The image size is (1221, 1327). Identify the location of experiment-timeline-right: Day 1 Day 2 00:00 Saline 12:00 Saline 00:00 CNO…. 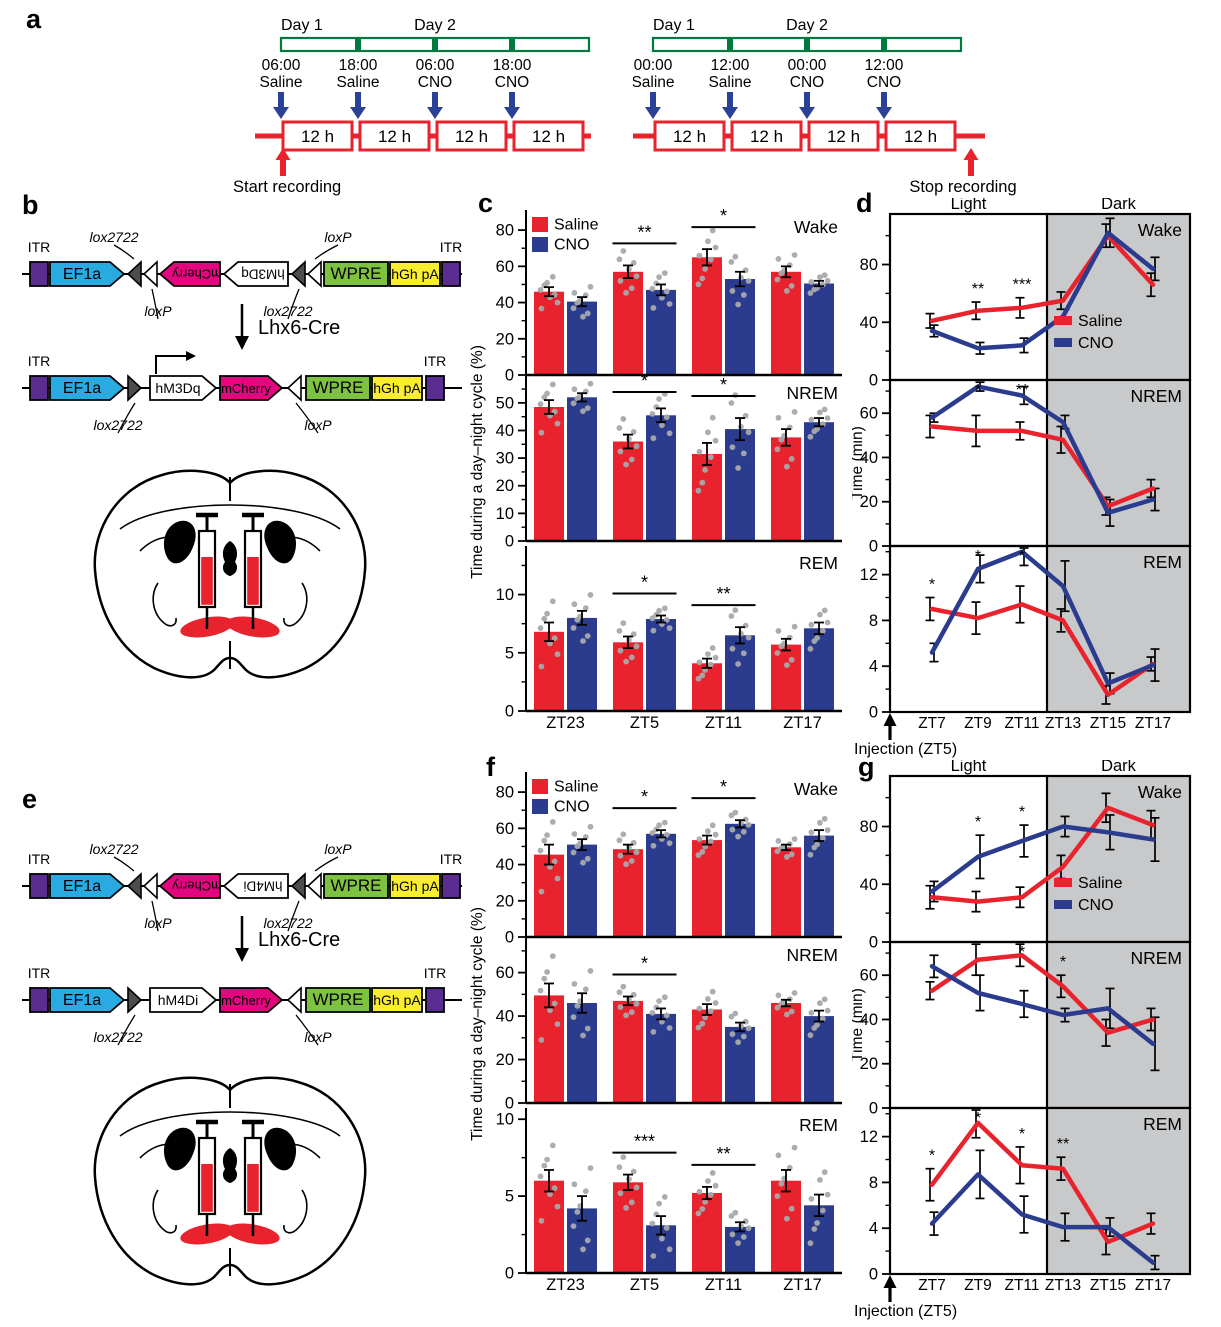
(842, 109).